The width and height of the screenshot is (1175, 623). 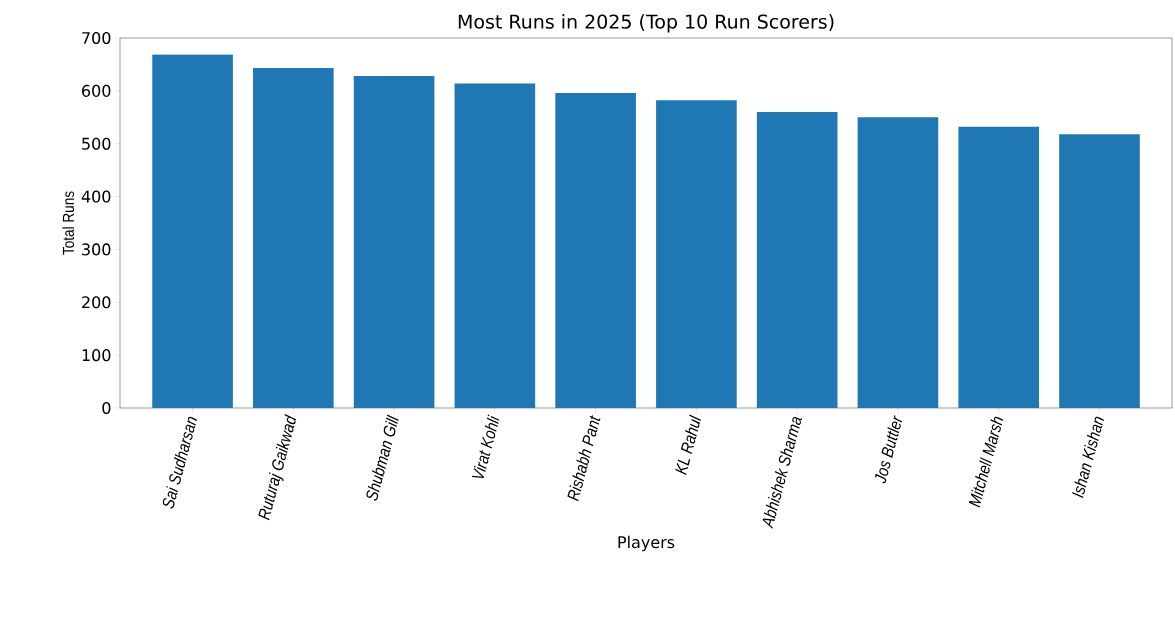 I want to click on y-tick-label: 500, so click(x=96, y=143).